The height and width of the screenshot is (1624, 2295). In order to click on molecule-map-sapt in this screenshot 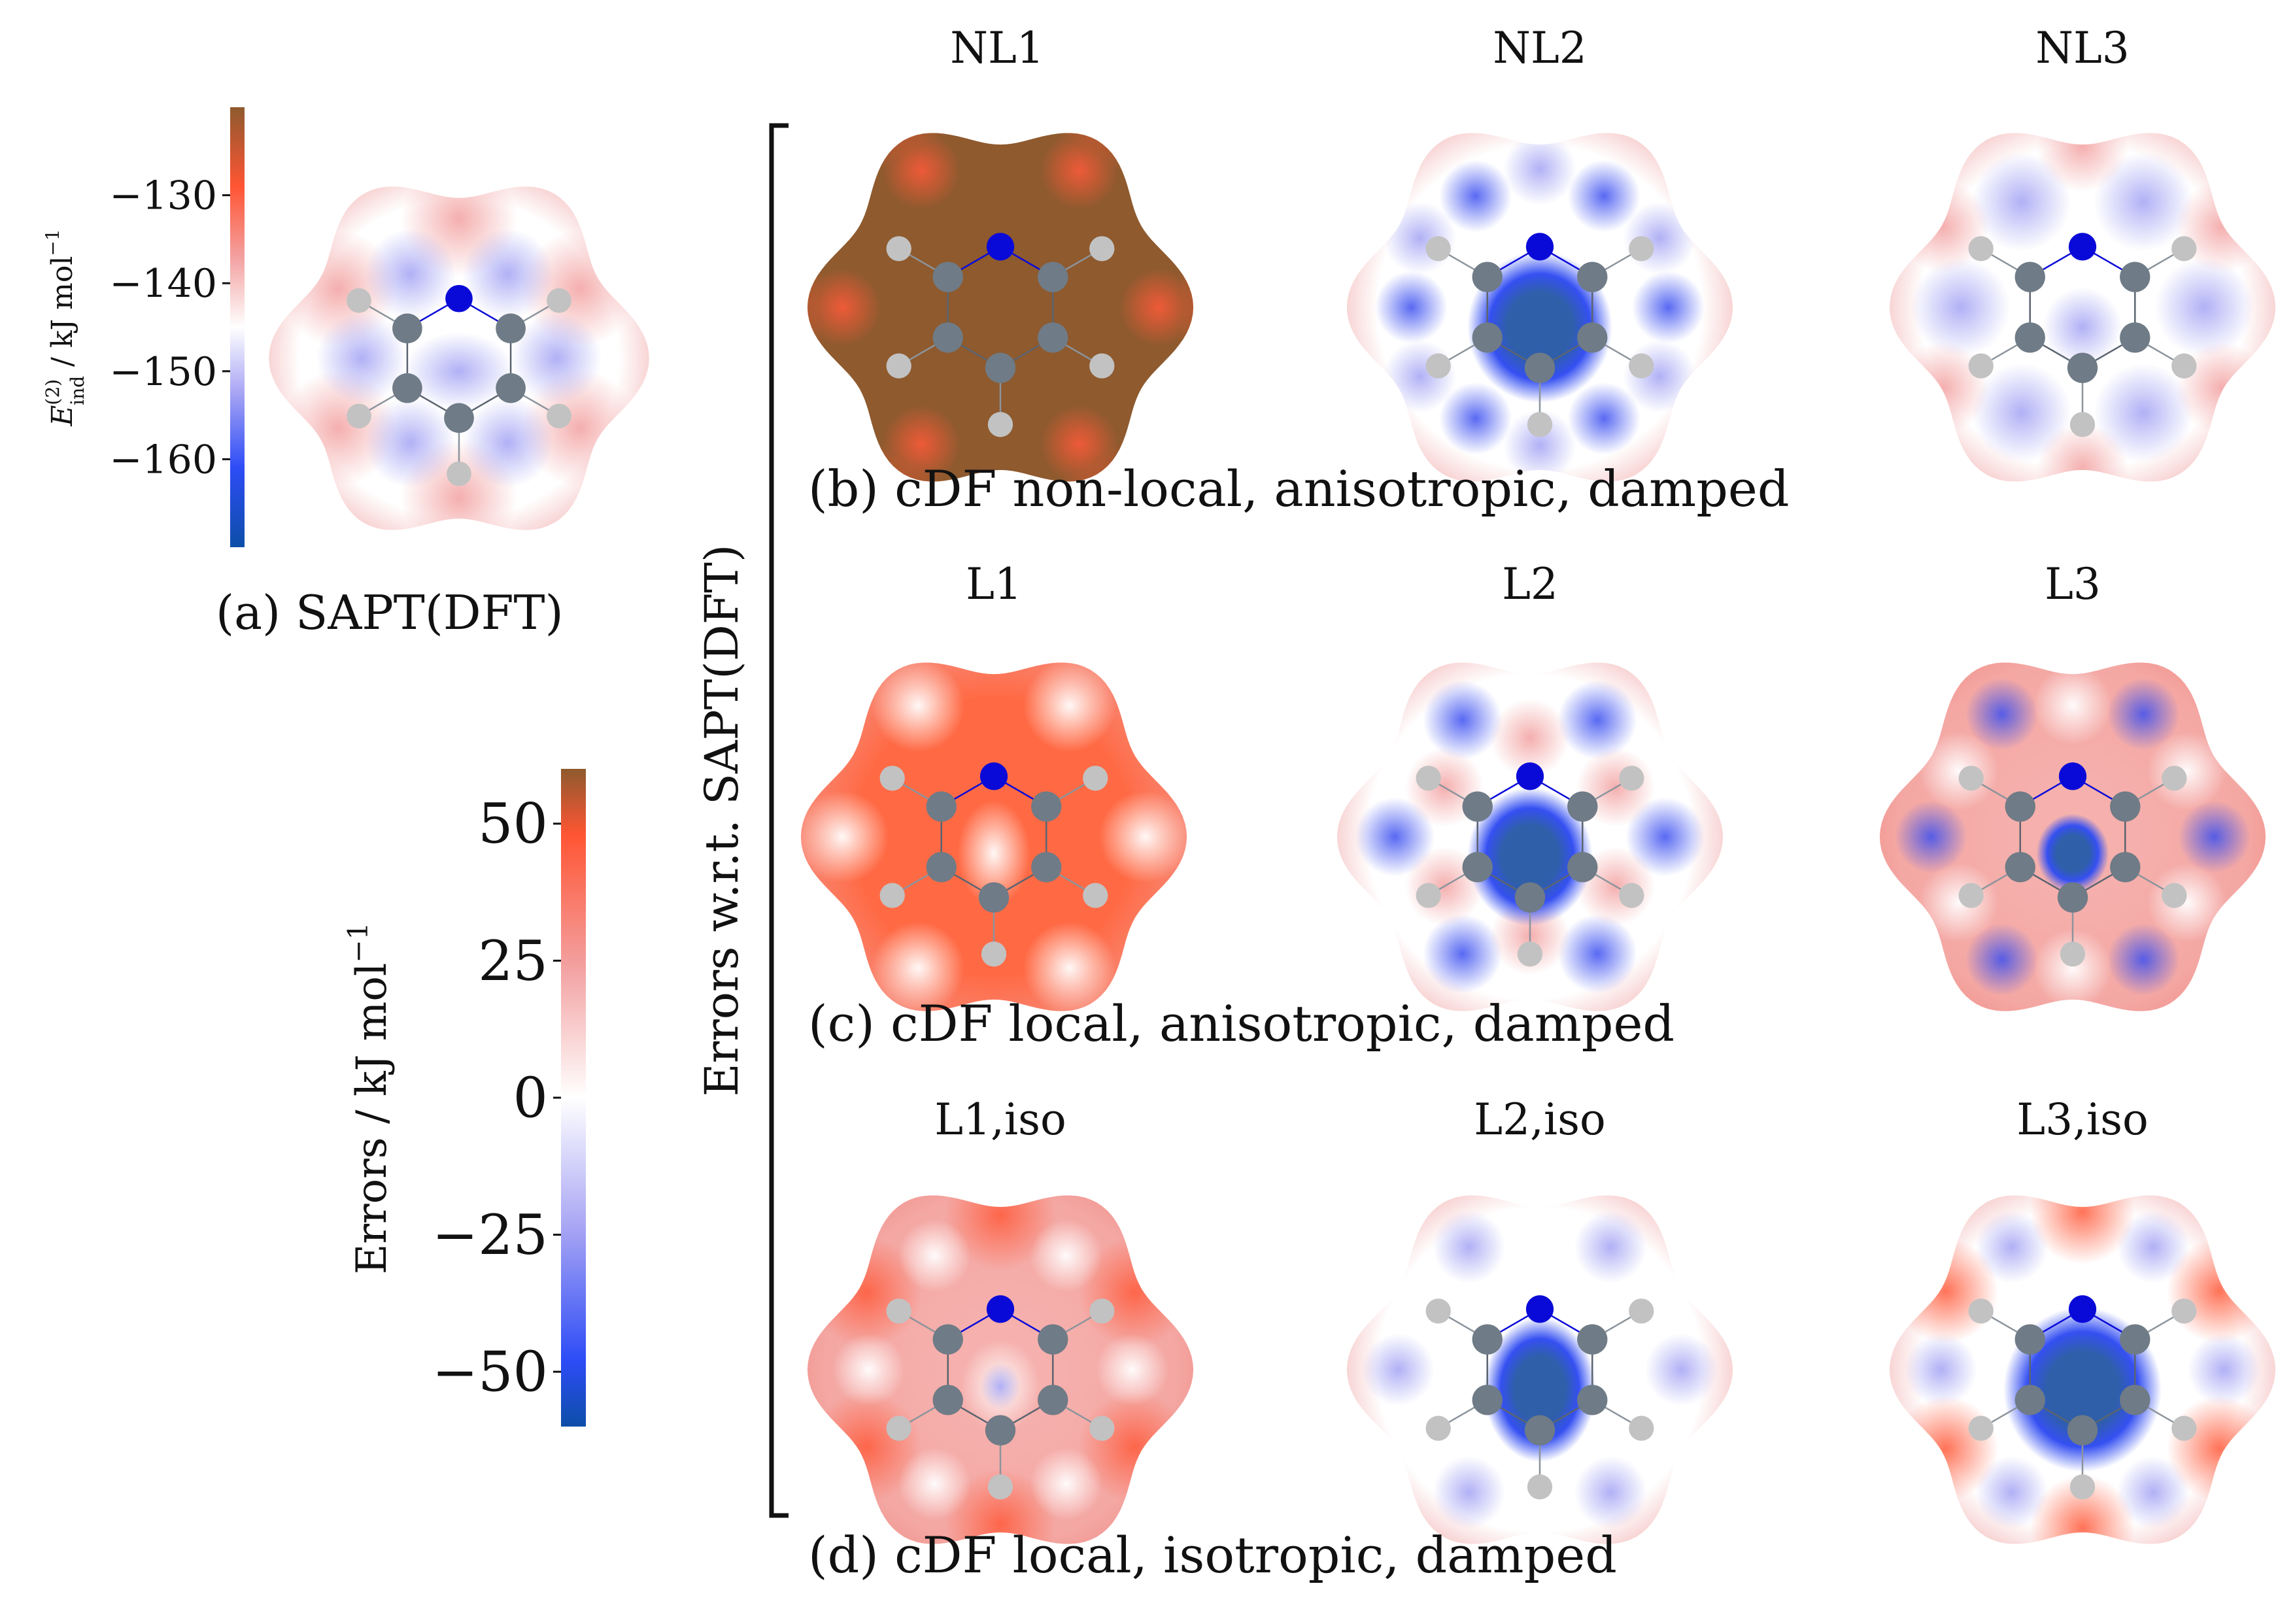, I will do `click(459, 358)`.